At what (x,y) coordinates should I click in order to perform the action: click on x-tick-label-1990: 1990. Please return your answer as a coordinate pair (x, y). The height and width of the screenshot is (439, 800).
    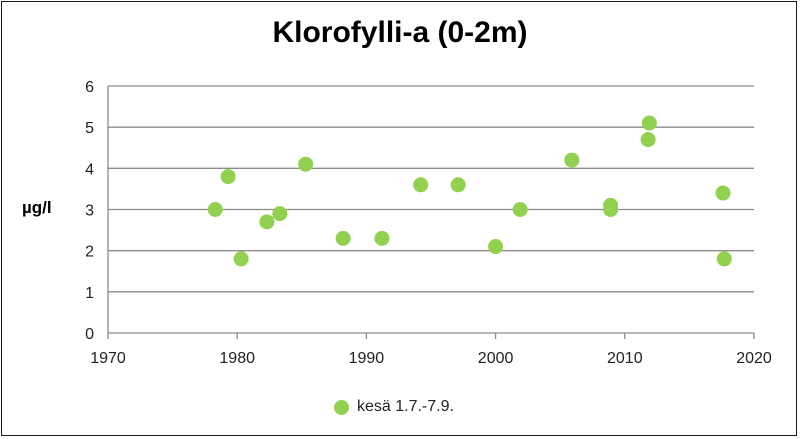
    Looking at the image, I should click on (367, 358).